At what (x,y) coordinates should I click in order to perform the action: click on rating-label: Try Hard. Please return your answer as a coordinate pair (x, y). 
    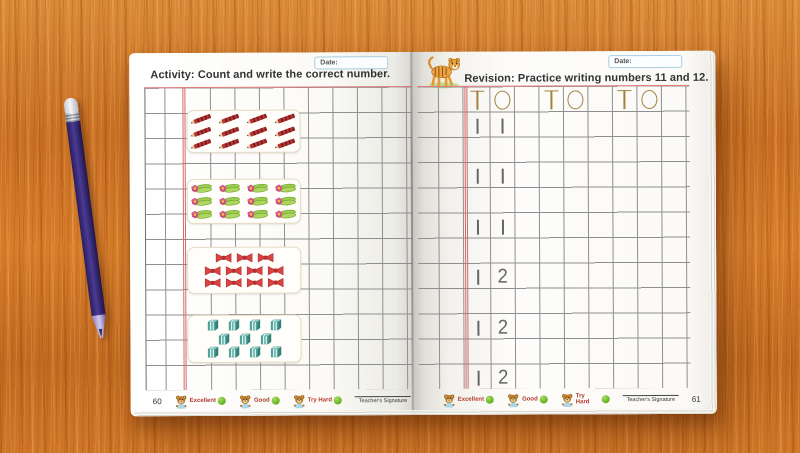
    Looking at the image, I should click on (320, 400).